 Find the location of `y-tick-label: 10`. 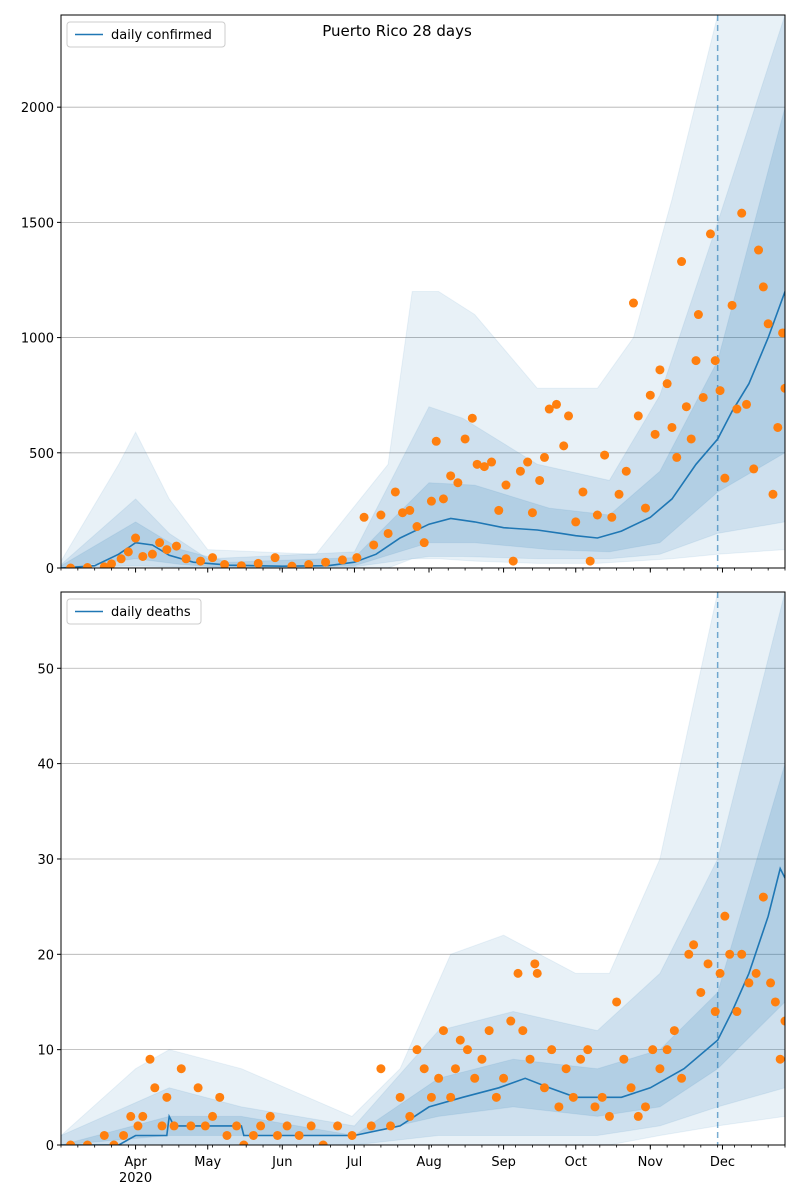

y-tick-label: 10 is located at coordinates (45, 1051).